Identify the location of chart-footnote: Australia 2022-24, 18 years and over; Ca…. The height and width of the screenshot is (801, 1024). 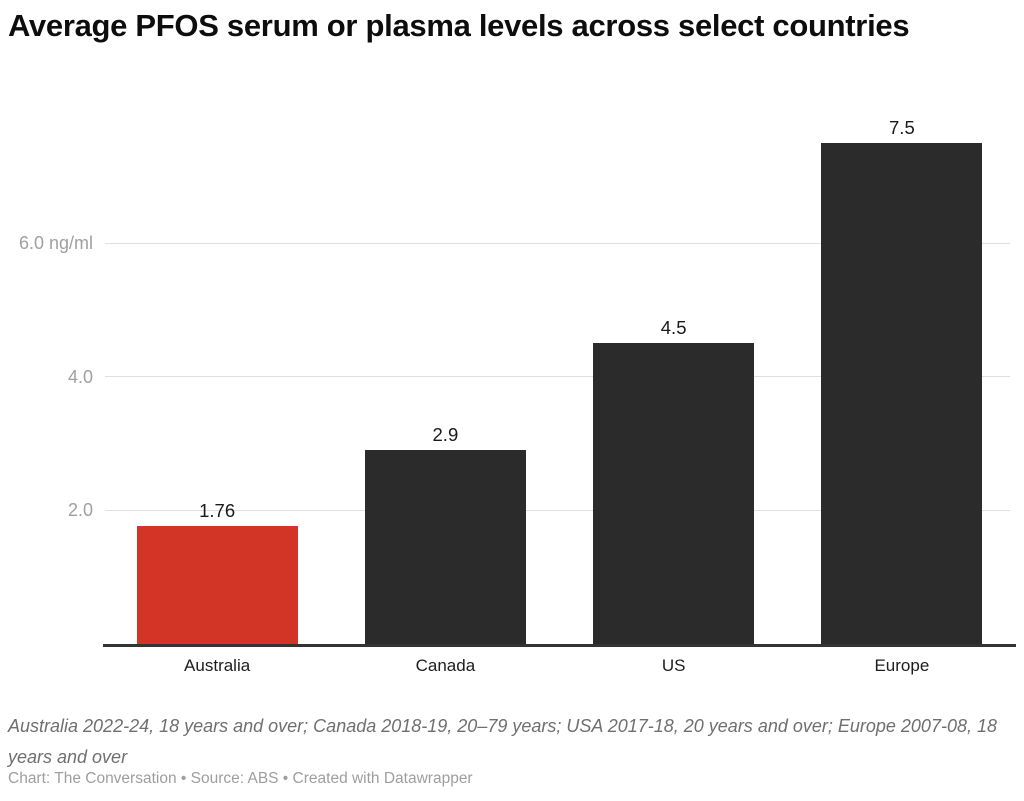
(502, 741).